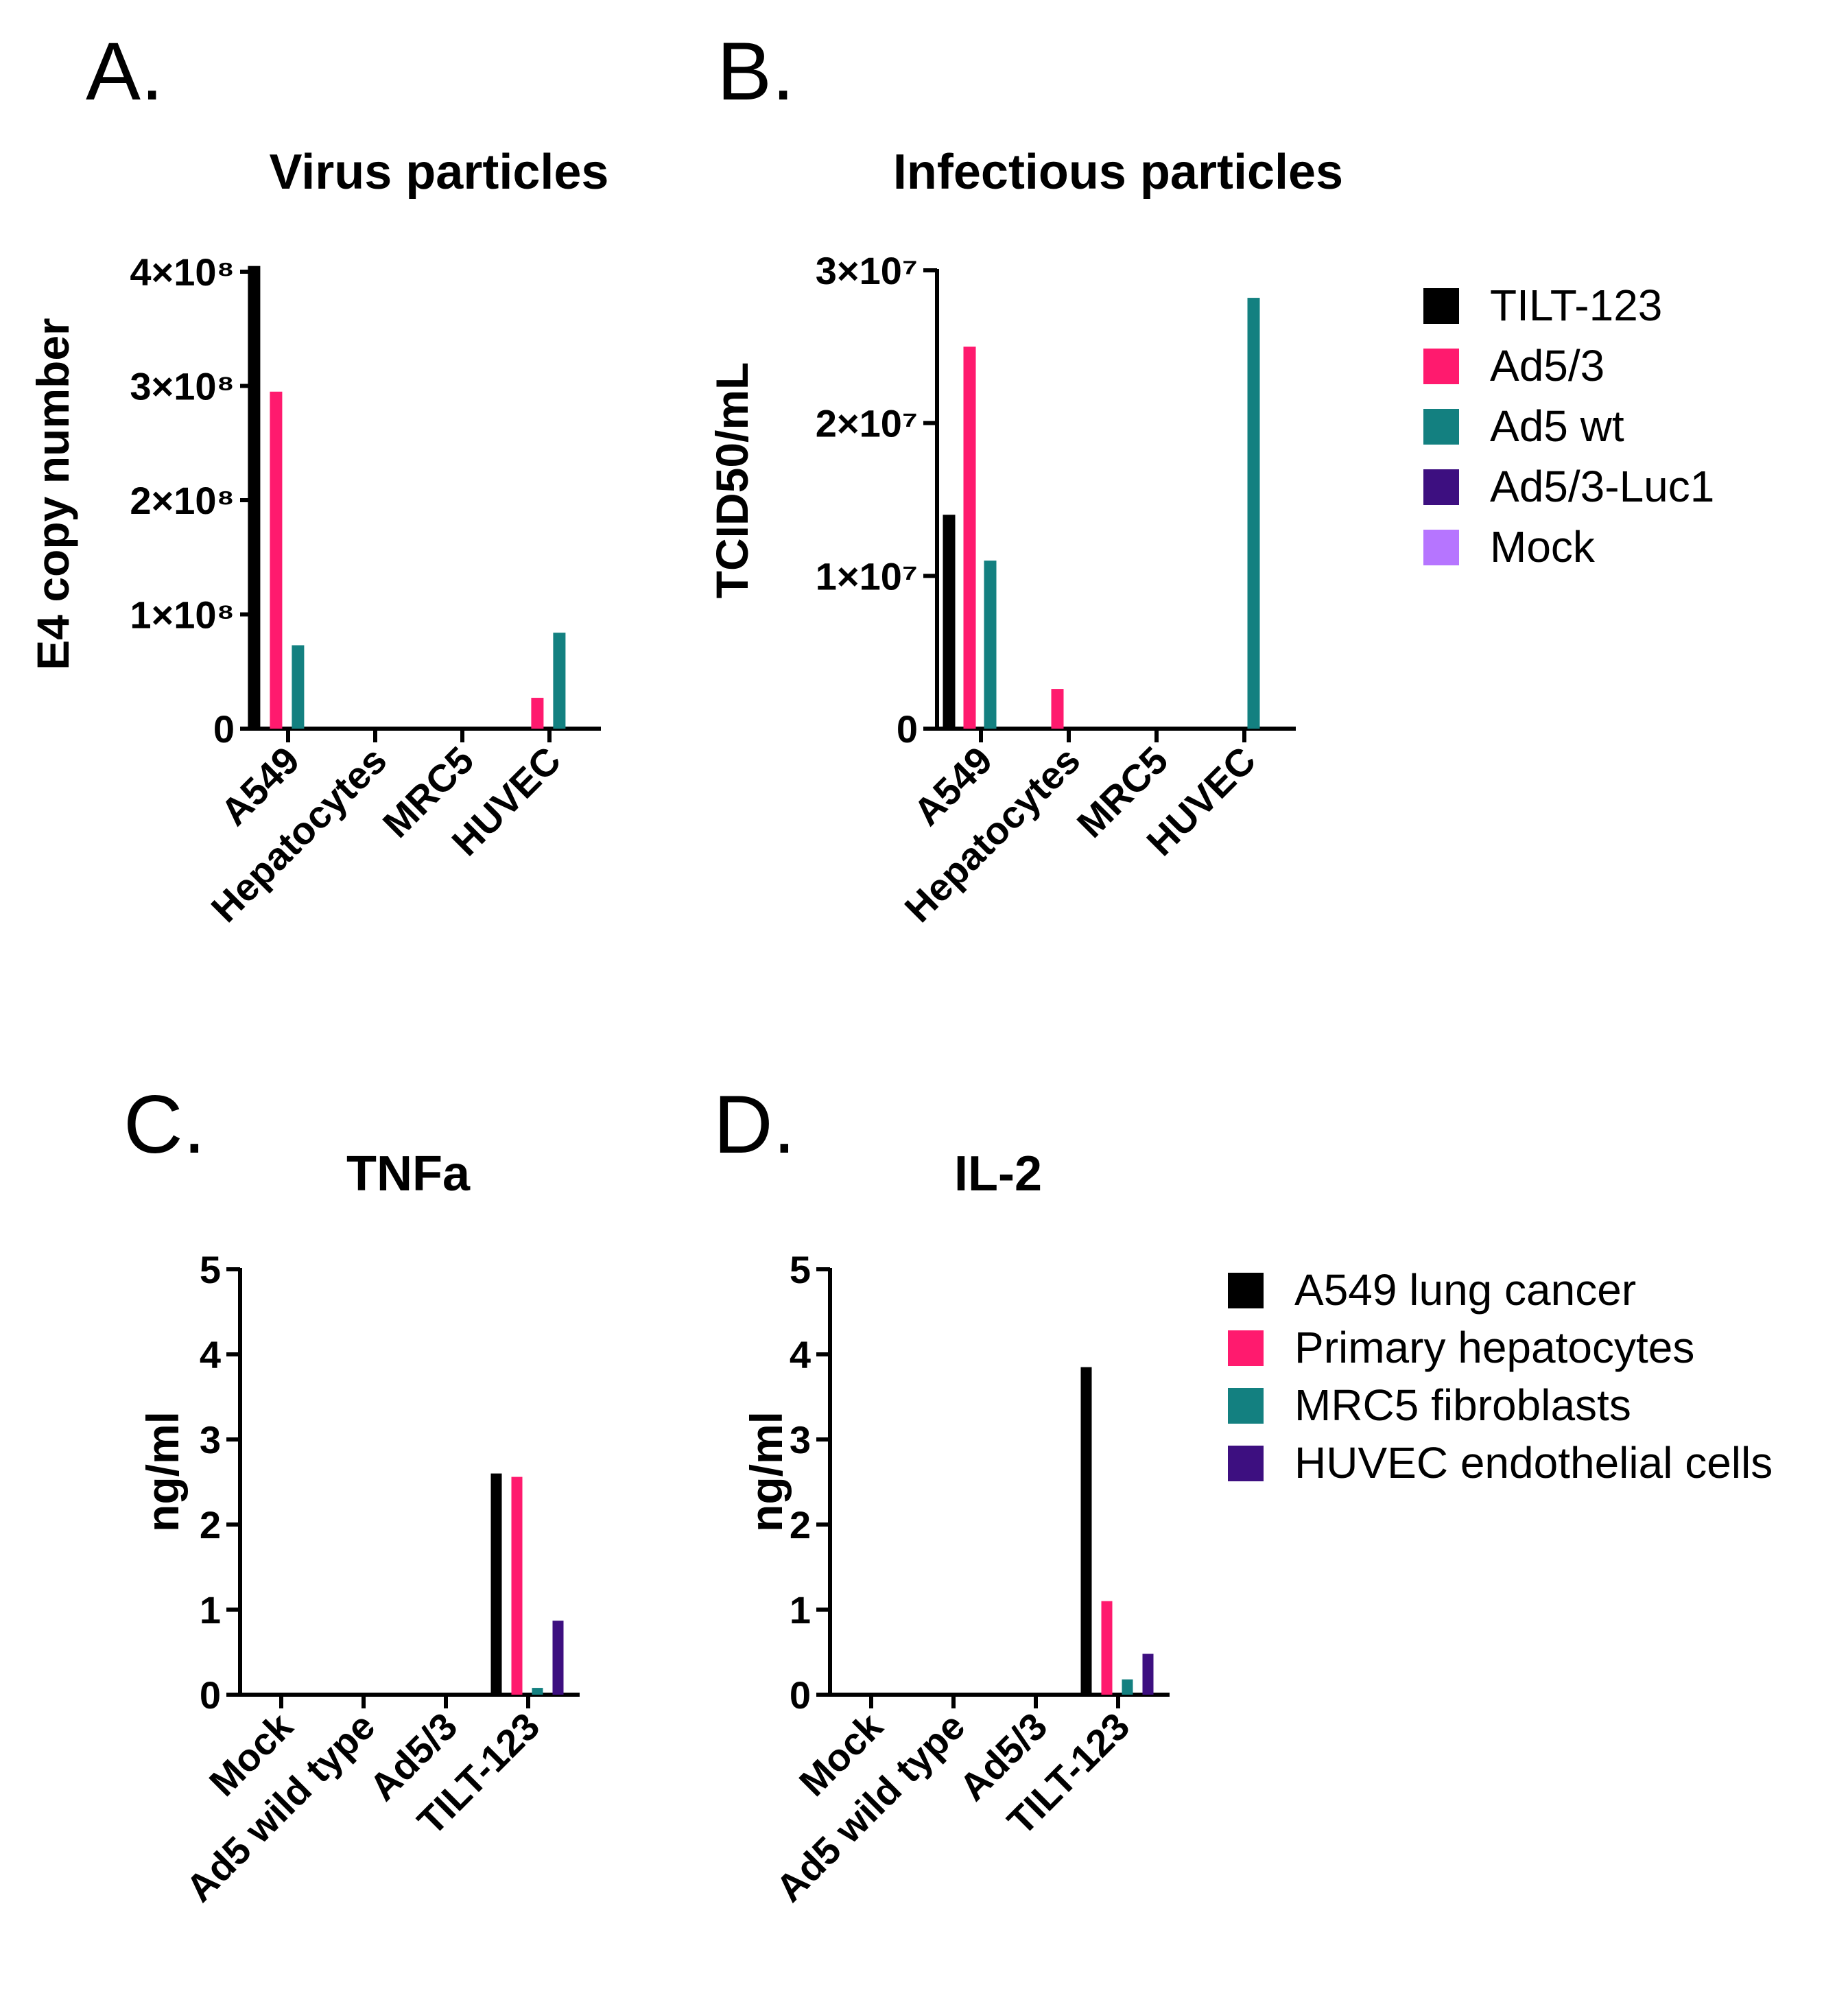 This screenshot has height=2000, width=1848. What do you see at coordinates (440, 172) in the screenshot?
I see `chart-title-a: Virus particles` at bounding box center [440, 172].